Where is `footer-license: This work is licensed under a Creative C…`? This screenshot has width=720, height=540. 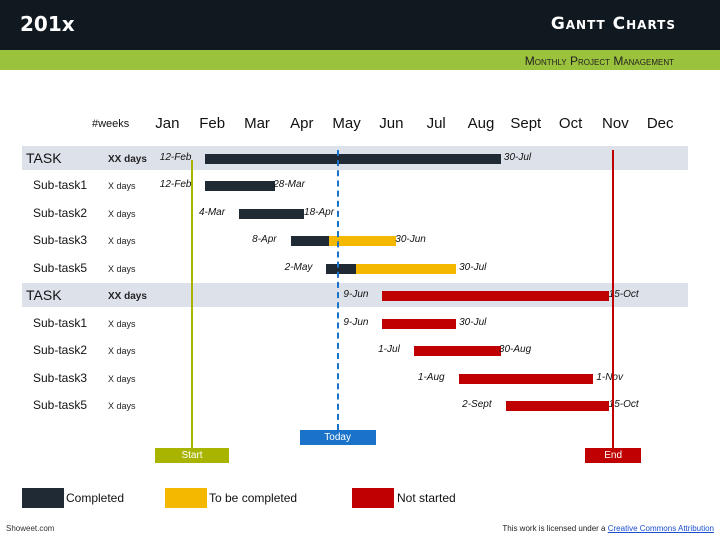 footer-license: This work is licensed under a Creative C… is located at coordinates (608, 528).